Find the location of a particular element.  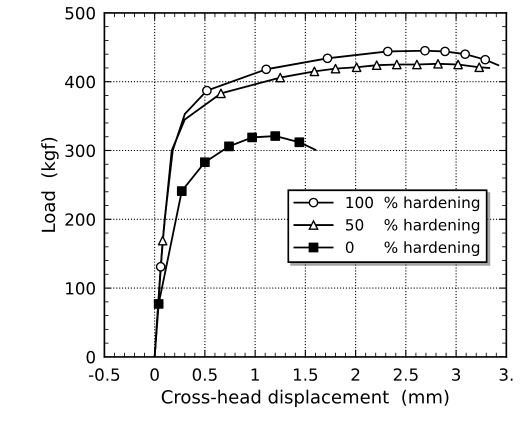

x-tick-label: 2 is located at coordinates (356, 374).